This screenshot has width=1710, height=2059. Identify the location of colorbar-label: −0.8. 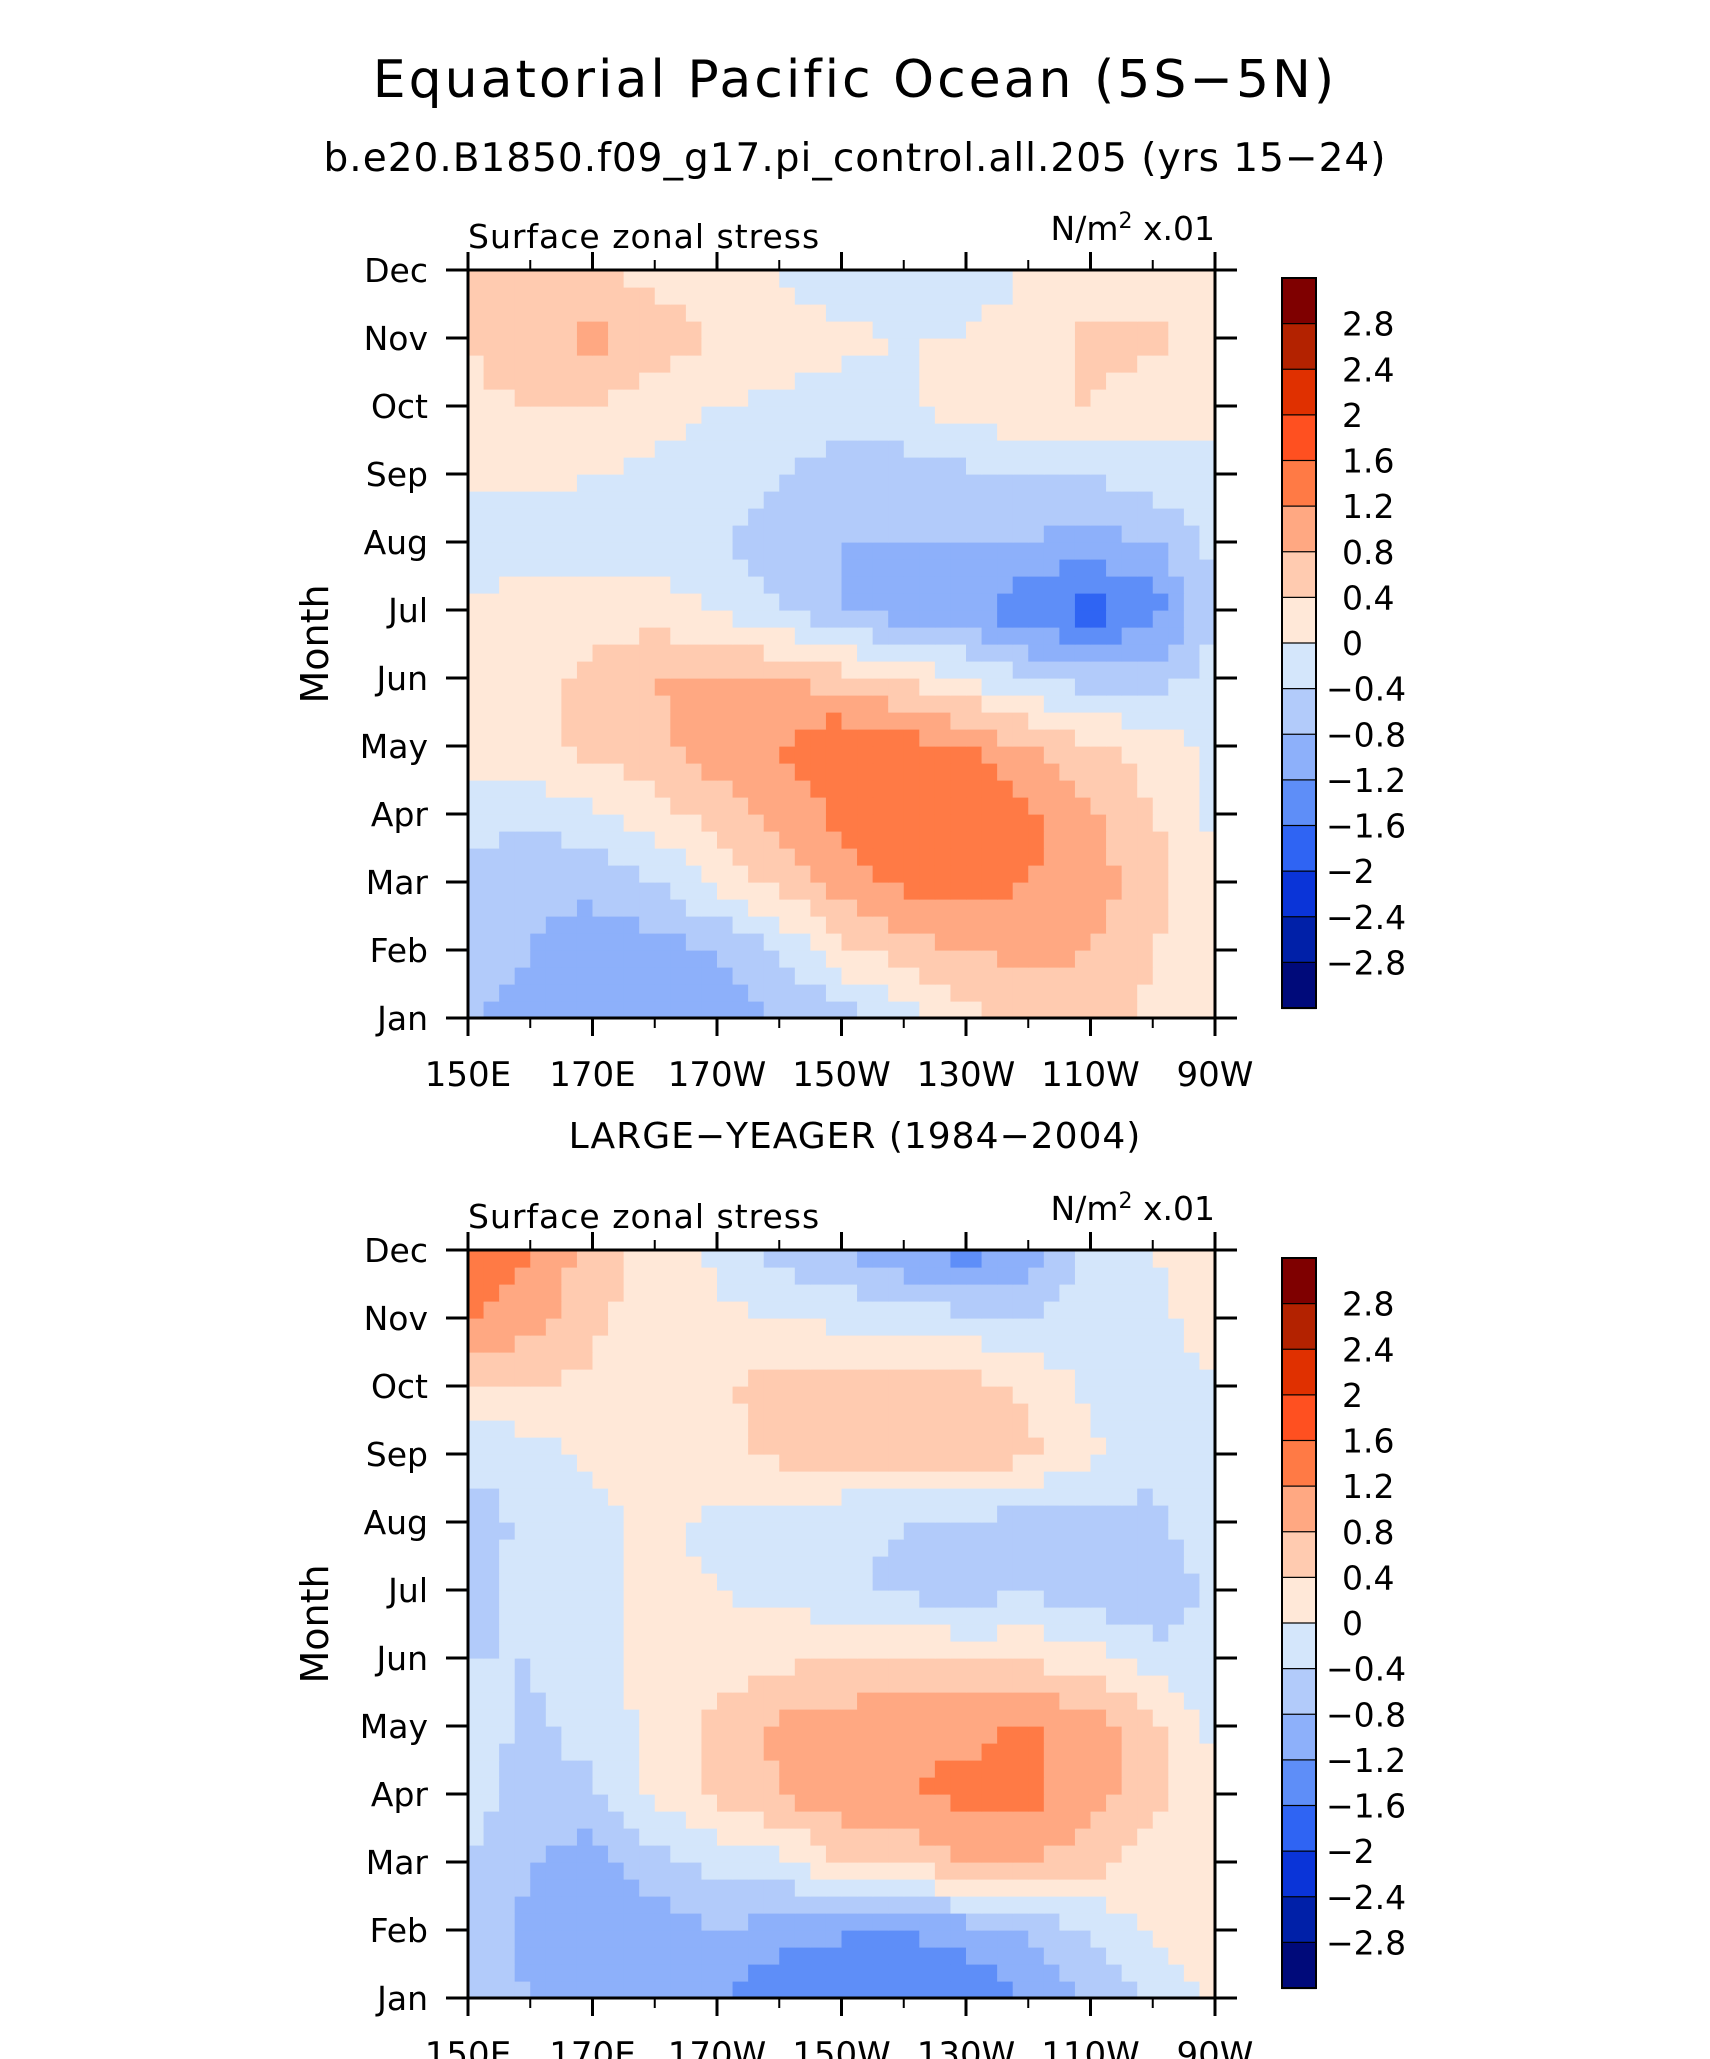
(1366, 1714).